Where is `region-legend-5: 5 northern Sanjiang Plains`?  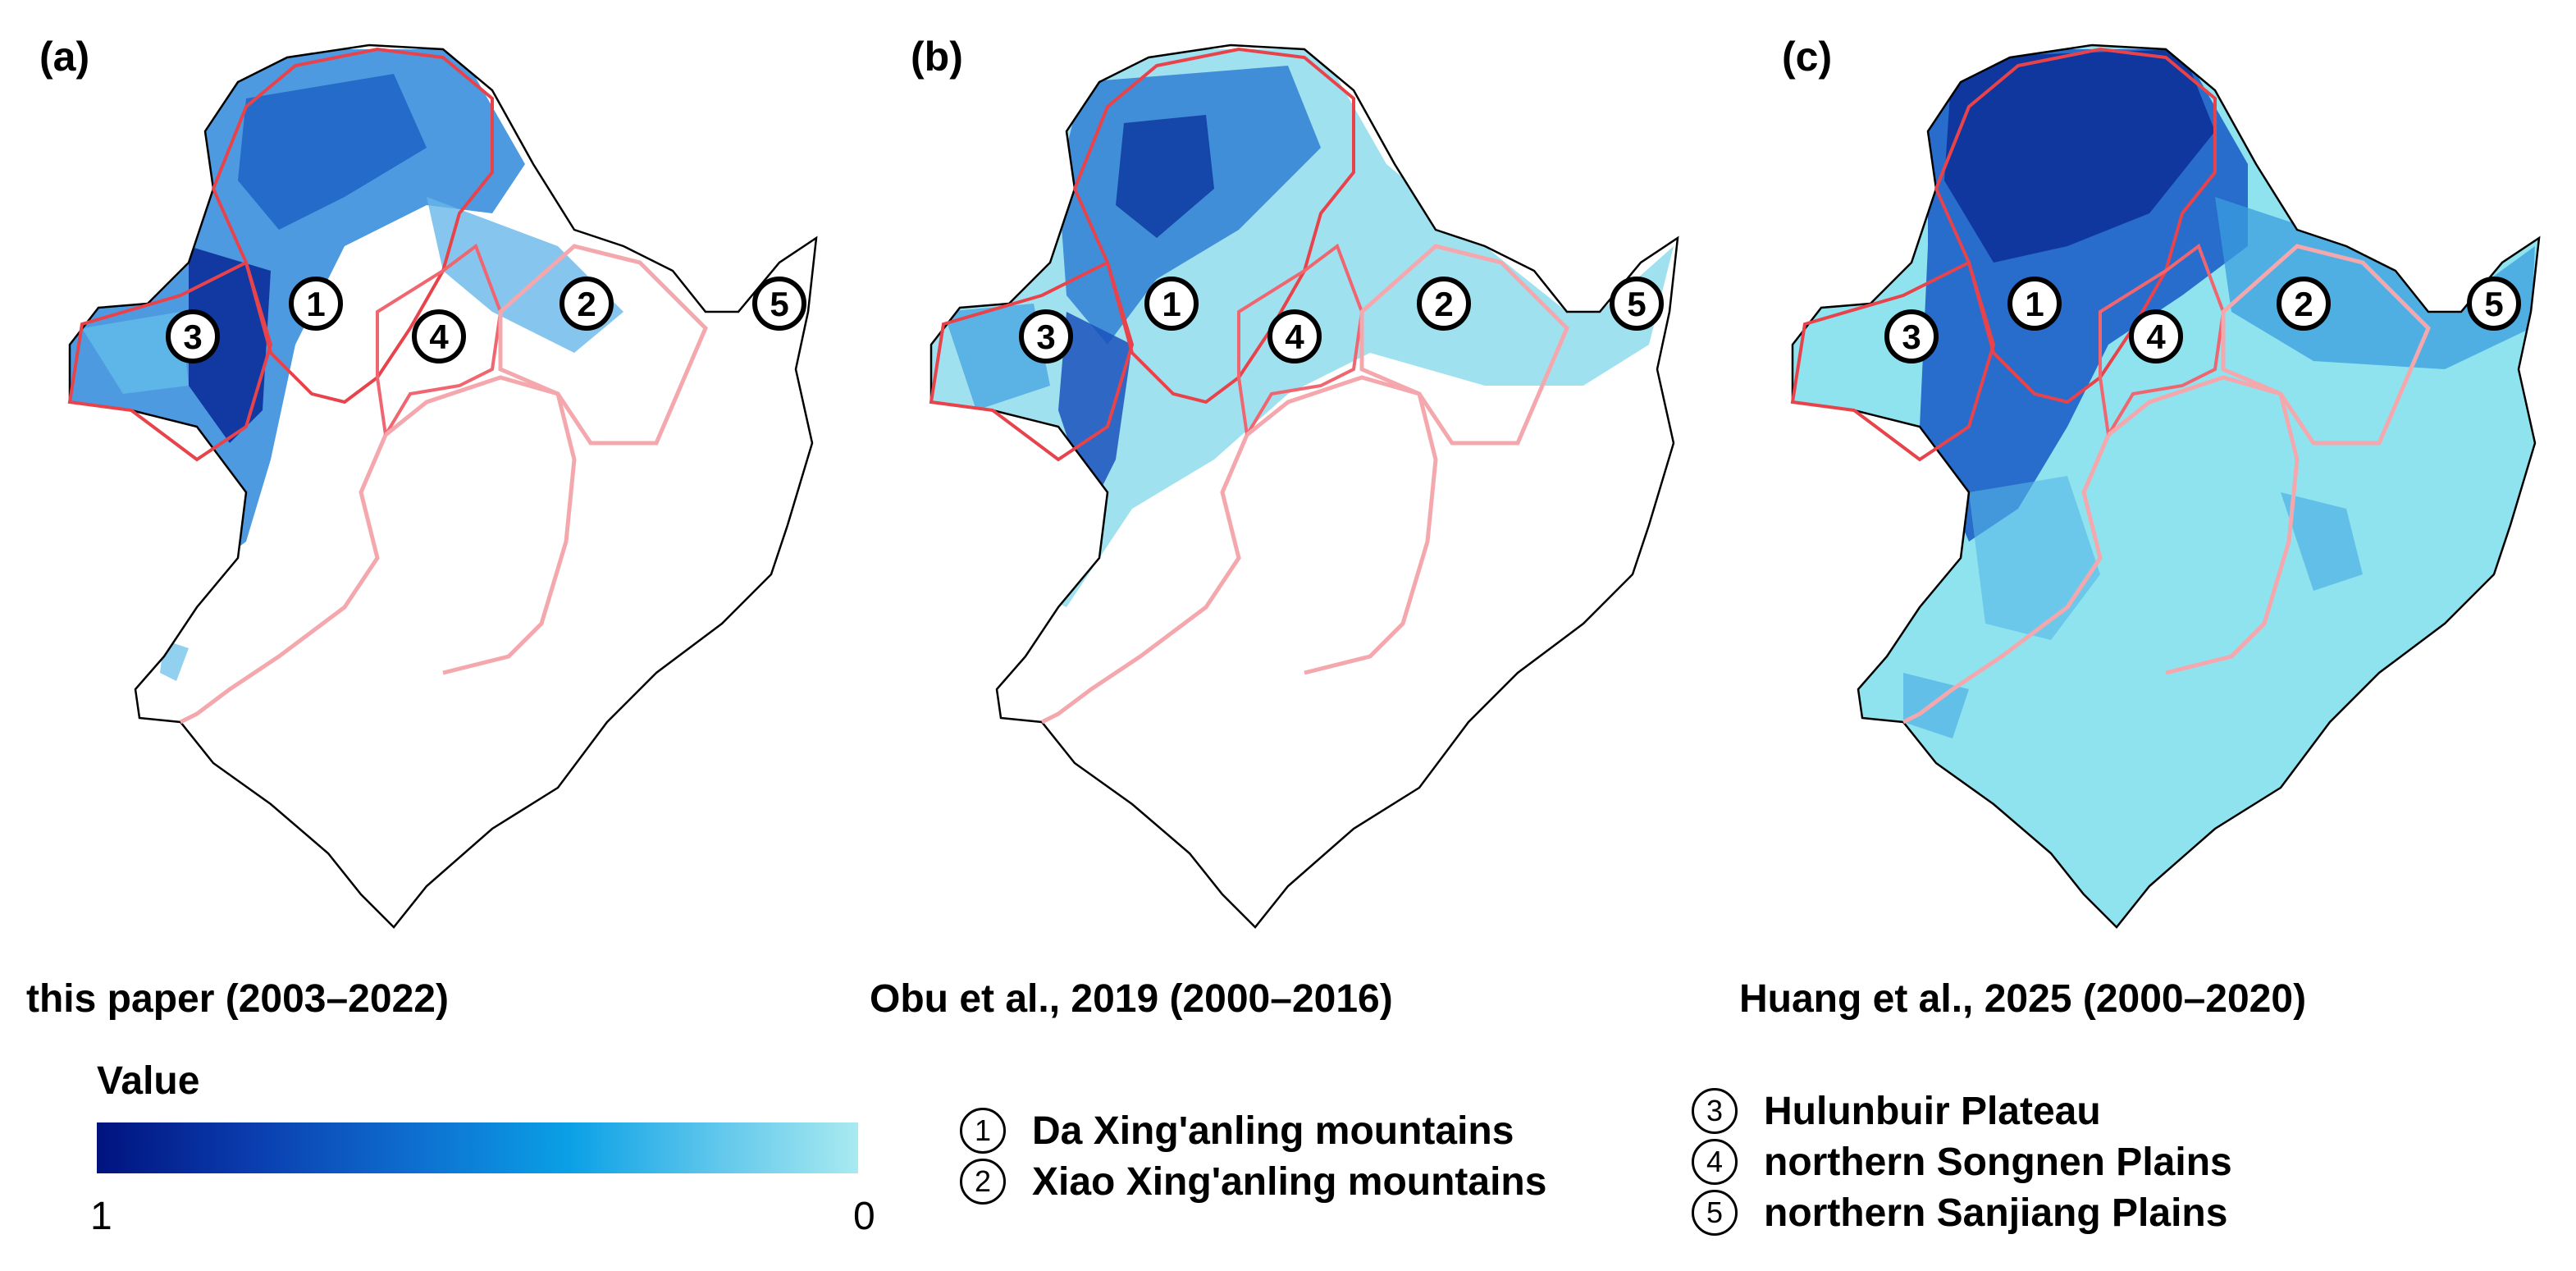 region-legend-5: 5 northern Sanjiang Plains is located at coordinates (1960, 1213).